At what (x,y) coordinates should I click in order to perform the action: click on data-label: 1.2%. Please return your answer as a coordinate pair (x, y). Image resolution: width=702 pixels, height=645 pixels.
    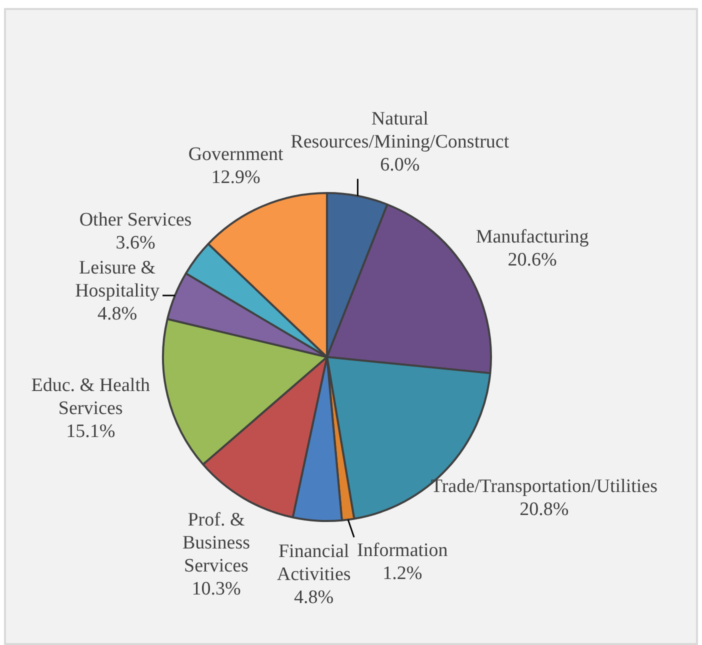
    Looking at the image, I should click on (402, 573).